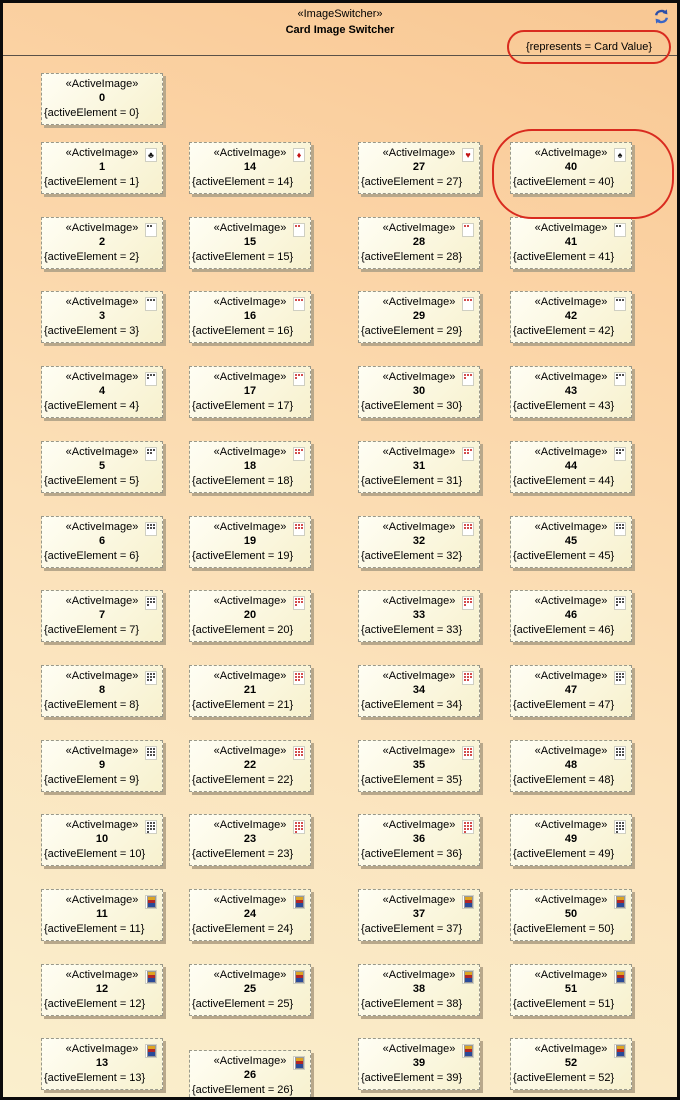 This screenshot has height=1100, width=680. What do you see at coordinates (250, 616) in the screenshot?
I see `active-image-card: «ActiveImage» 20 {activeElement = 20}` at bounding box center [250, 616].